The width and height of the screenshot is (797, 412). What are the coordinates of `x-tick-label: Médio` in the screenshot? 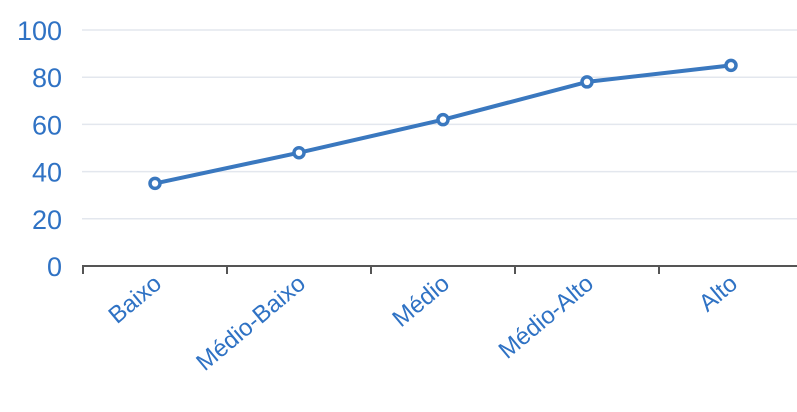 It's located at (420, 301).